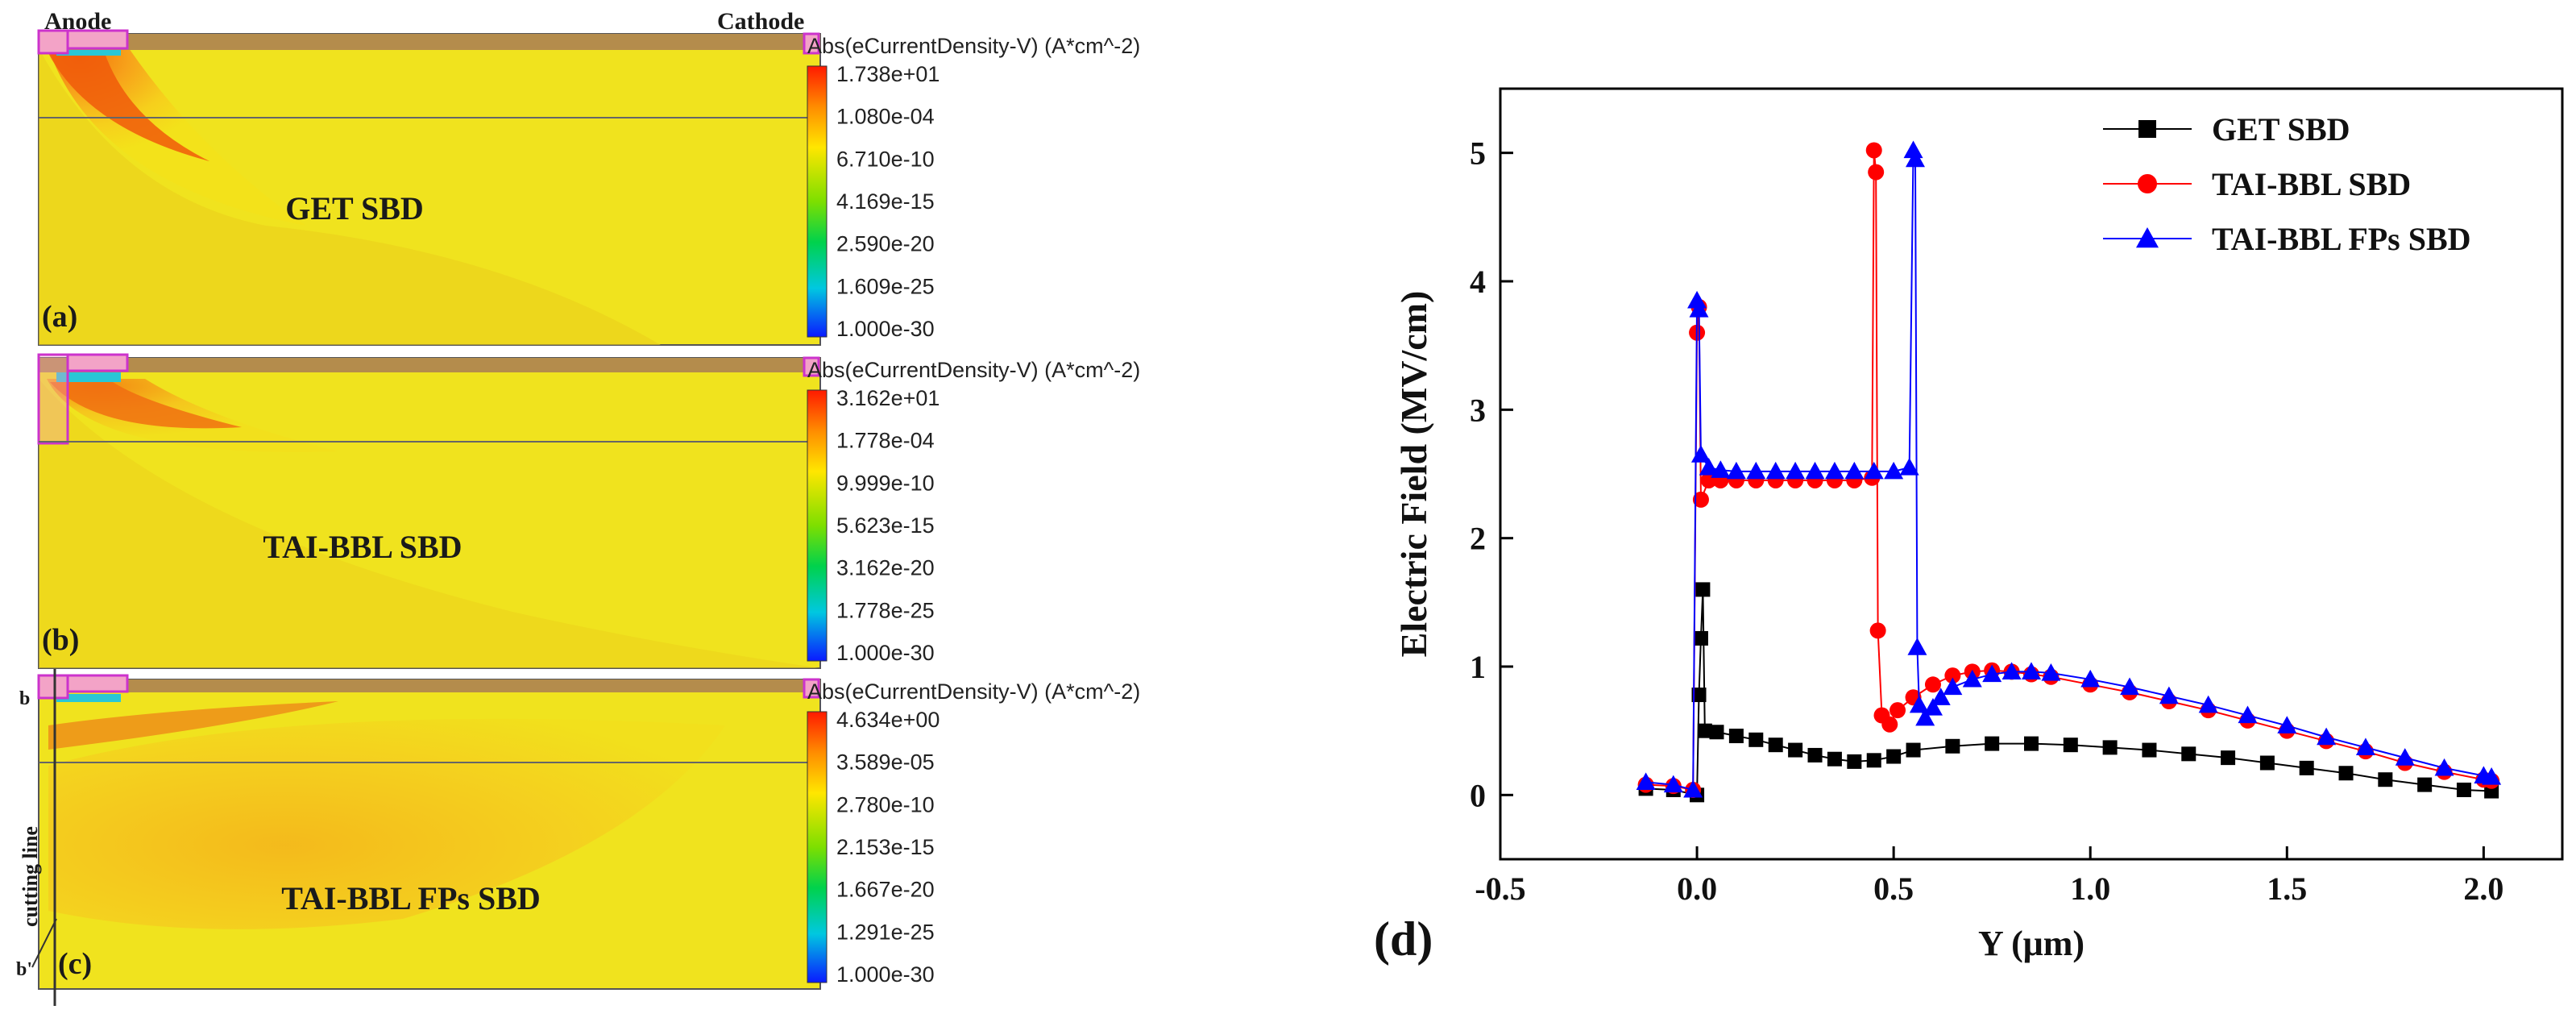 The image size is (2576, 1018). Describe the element at coordinates (60, 640) in the screenshot. I see `sim-panel-b-letter: (b)` at that location.